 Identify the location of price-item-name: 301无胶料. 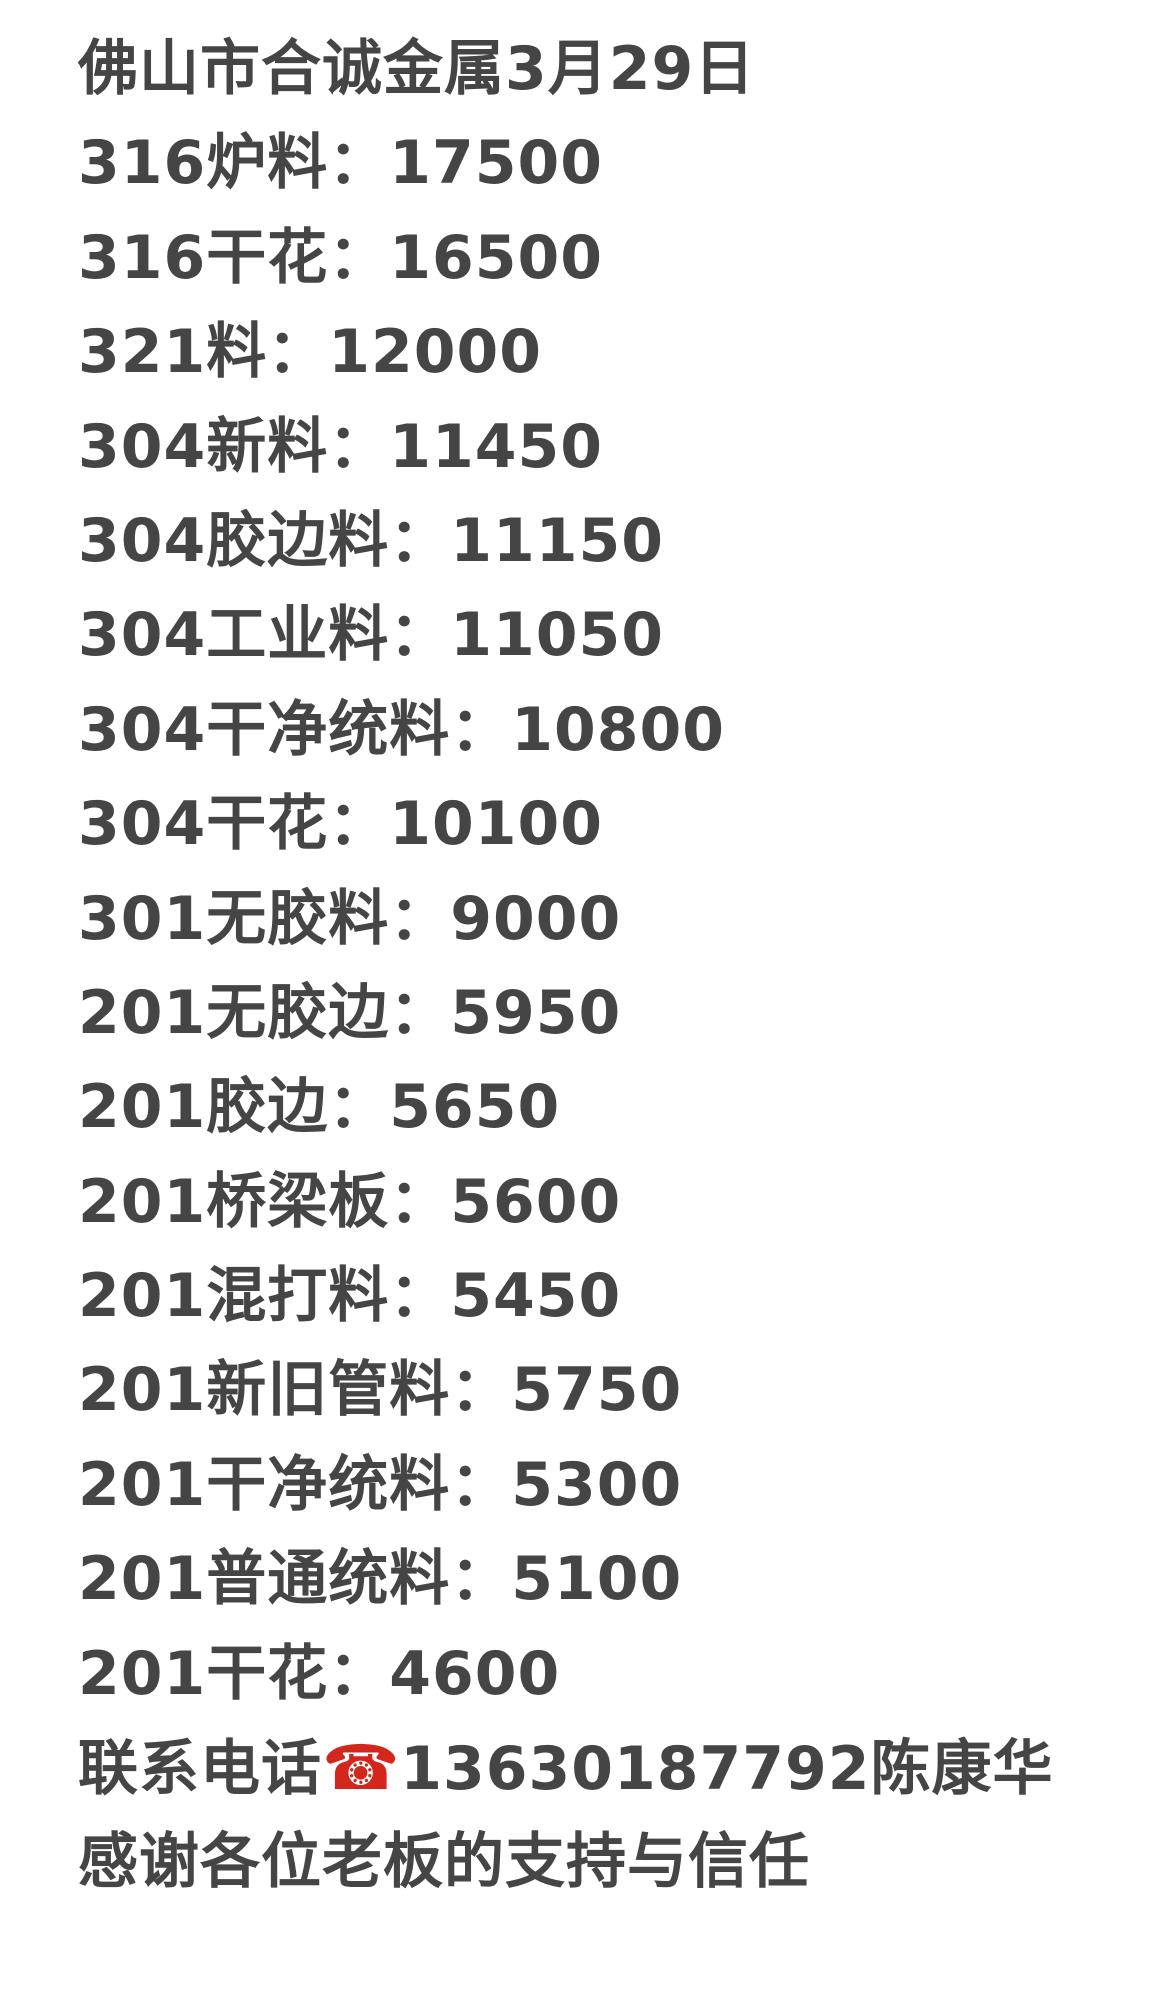
(234, 918).